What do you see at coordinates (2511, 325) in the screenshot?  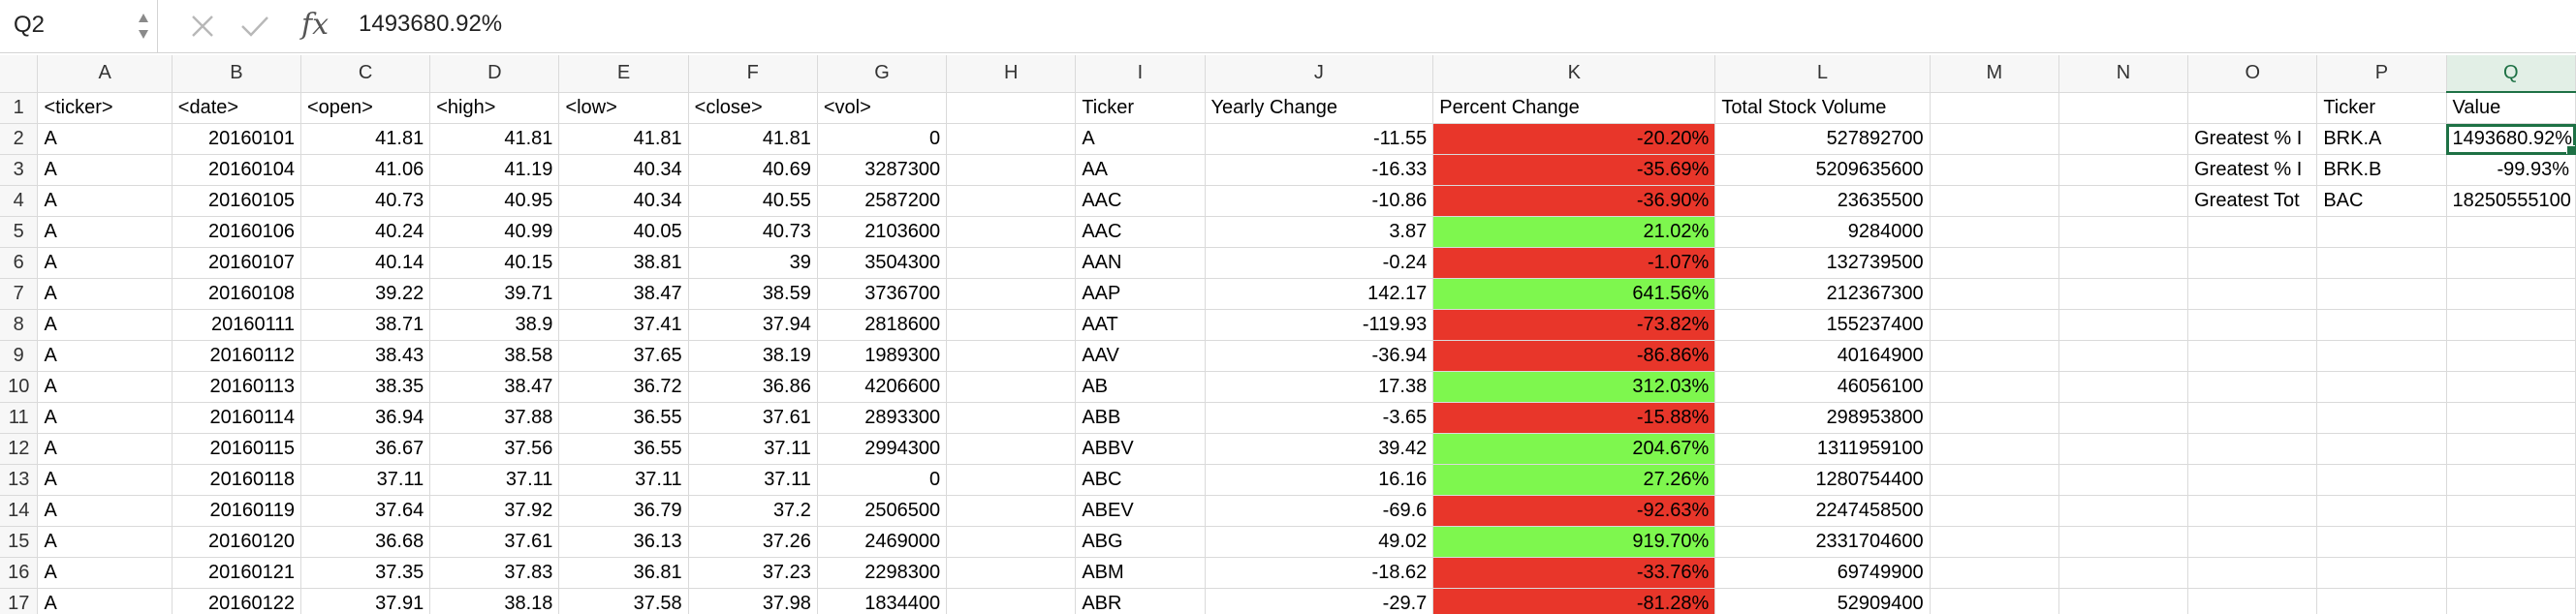 I see `cell-q8` at bounding box center [2511, 325].